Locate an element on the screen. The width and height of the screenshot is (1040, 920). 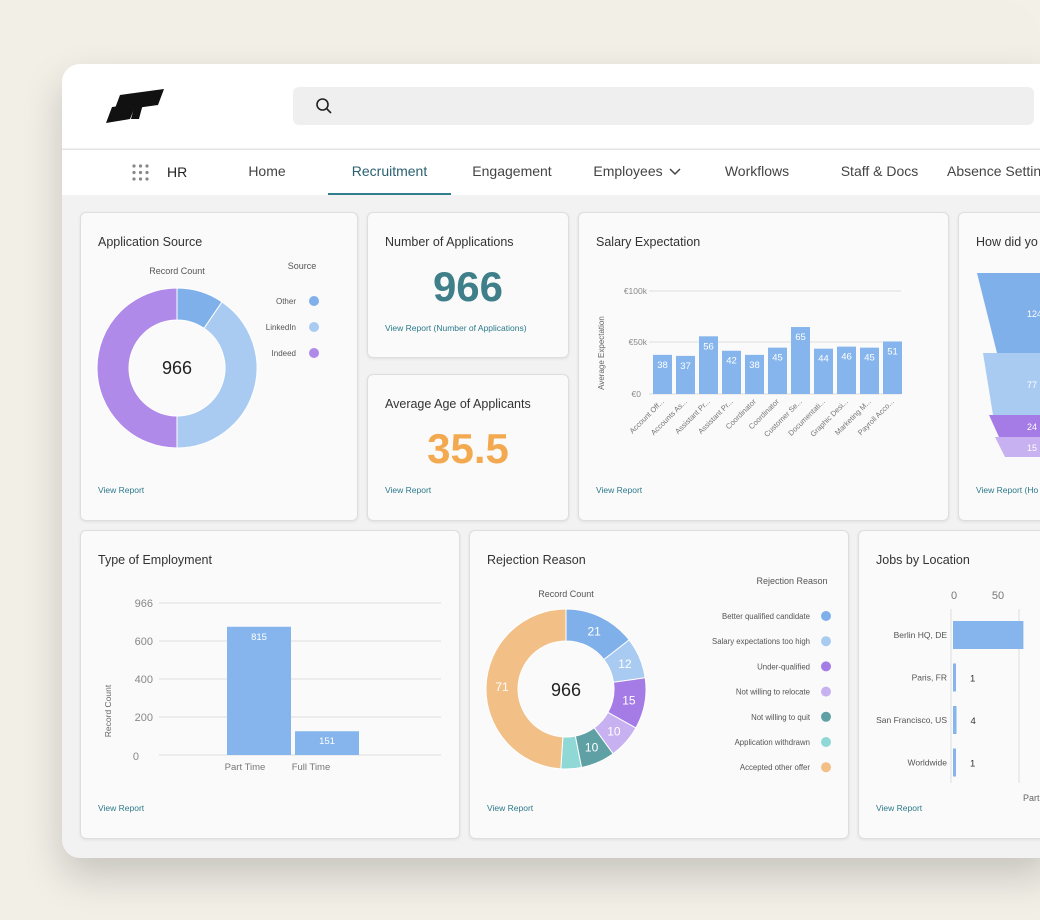
donut-center-value: 966 is located at coordinates (566, 690).